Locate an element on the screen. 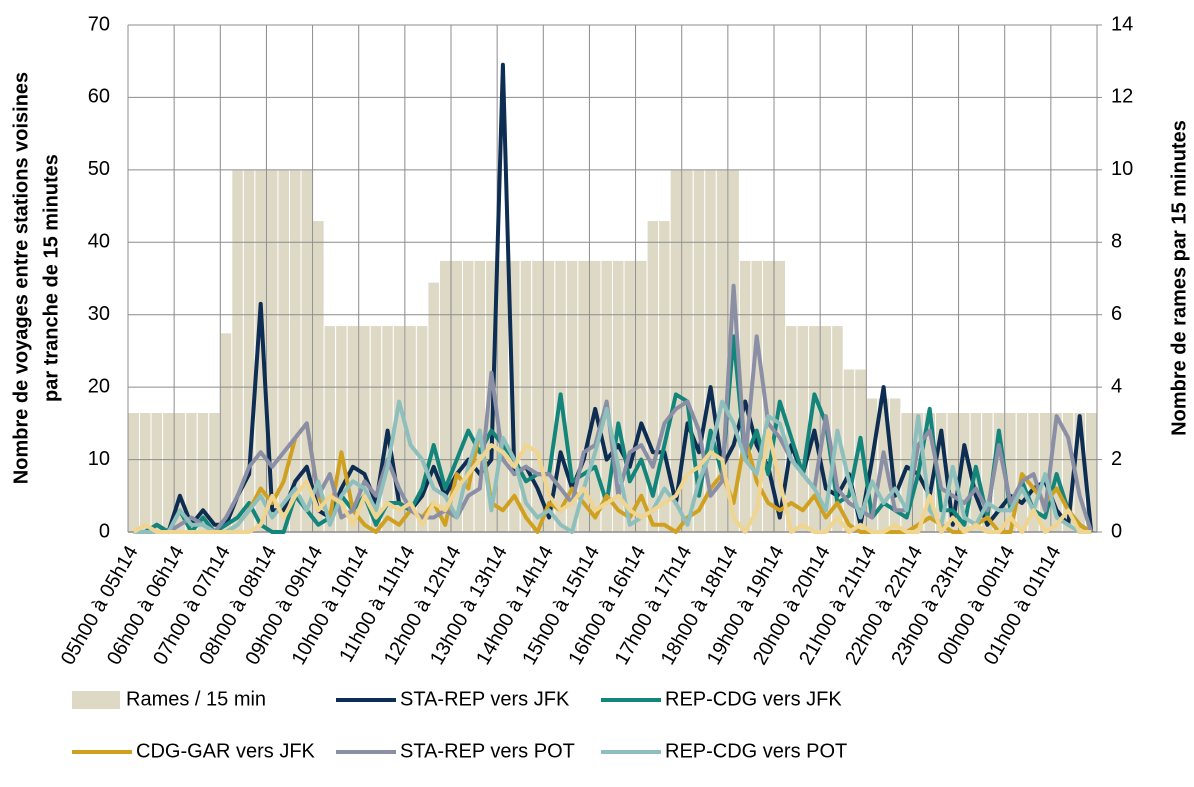  y2-tick-label: 2 is located at coordinates (1116, 459).